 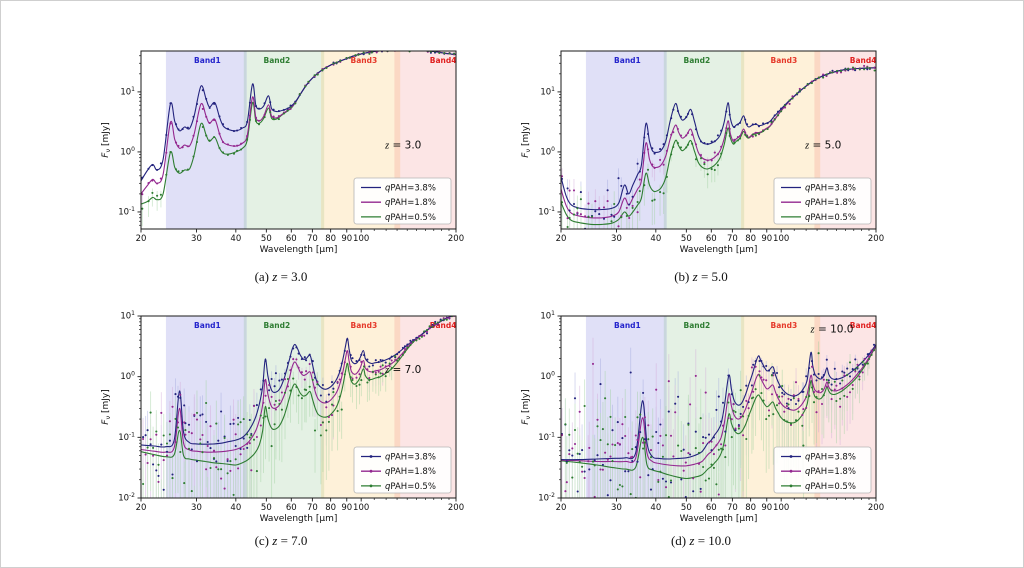 I want to click on band3-label: Band3, so click(x=364, y=325).